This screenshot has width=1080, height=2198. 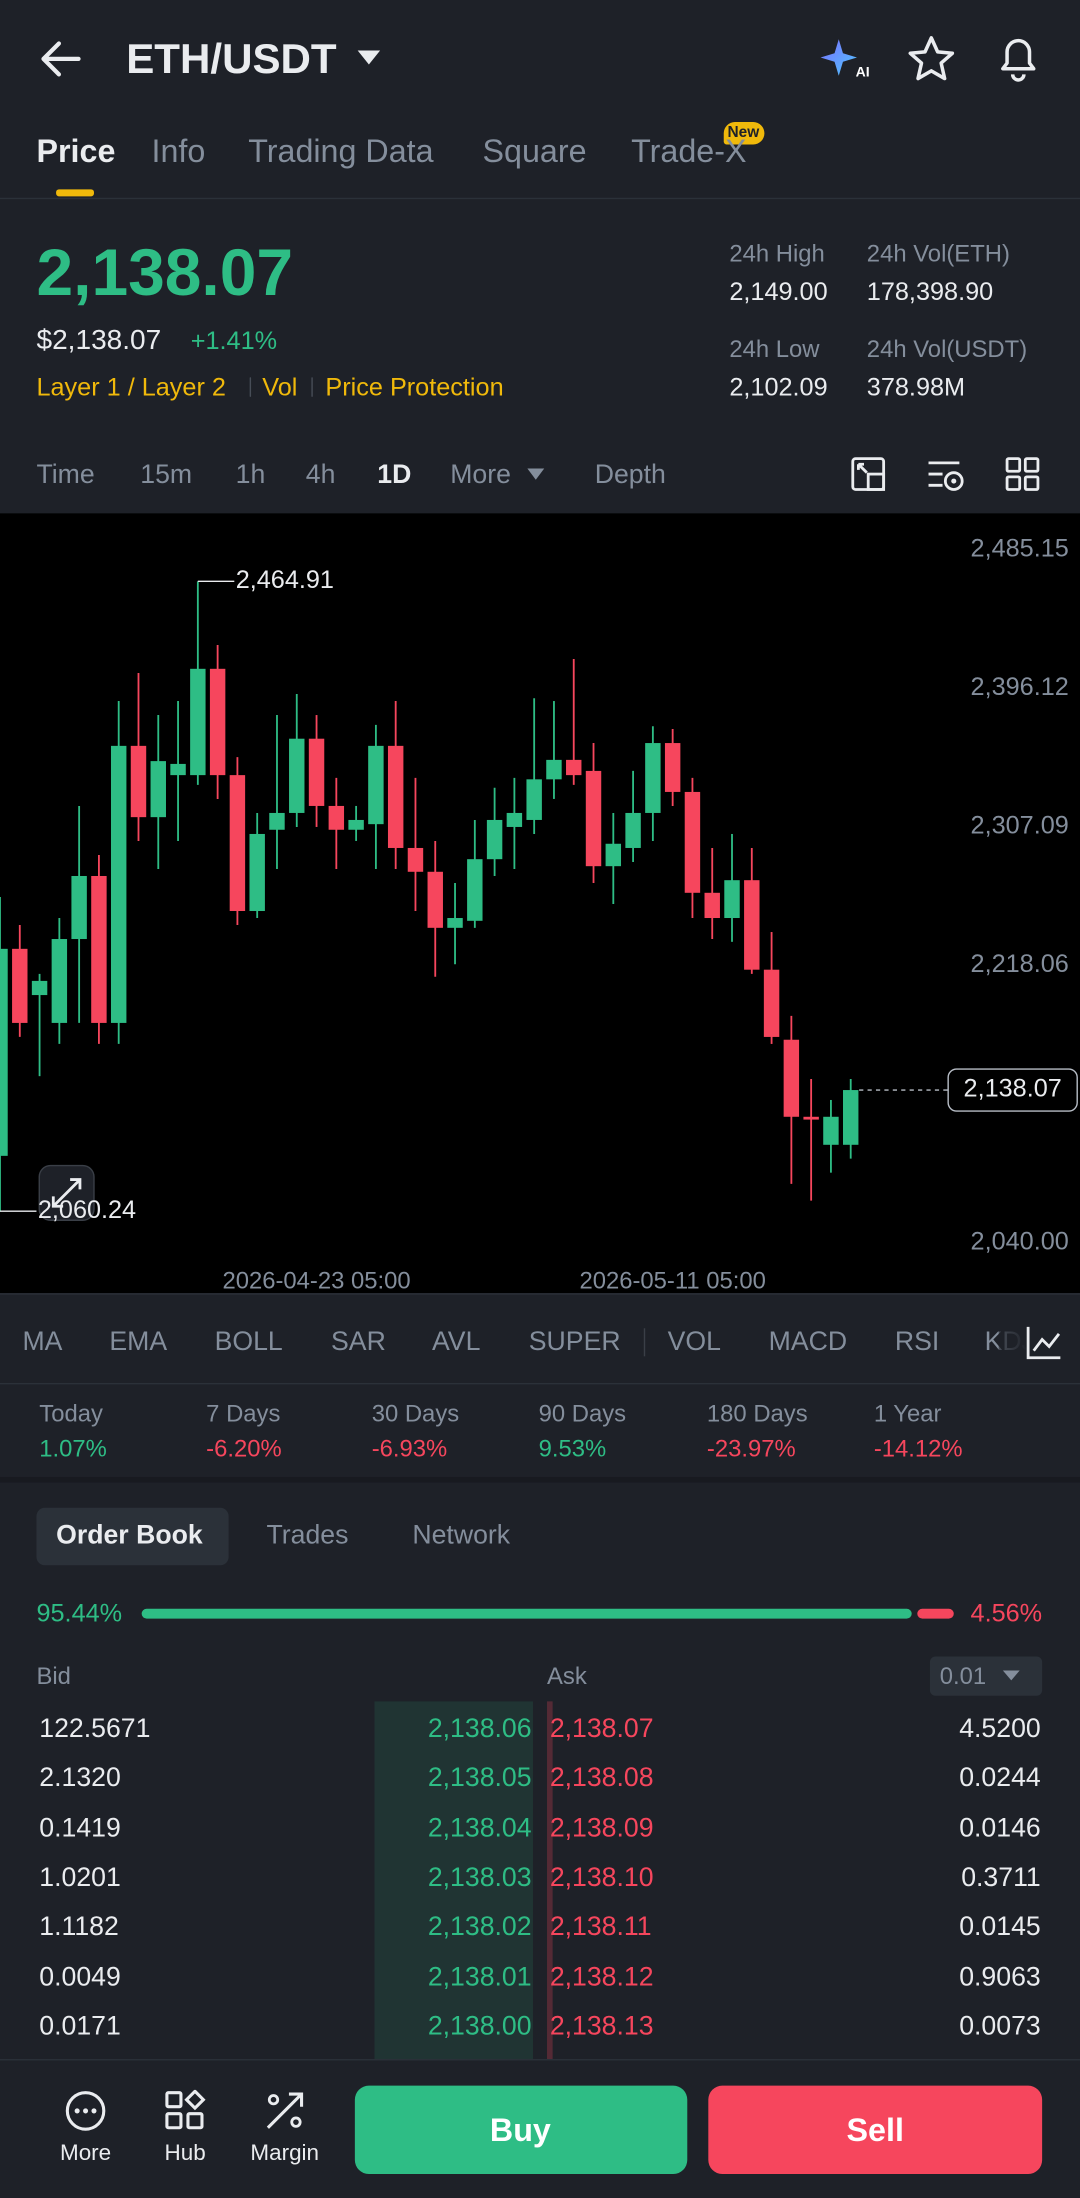 What do you see at coordinates (61, 58) in the screenshot?
I see `back-button` at bounding box center [61, 58].